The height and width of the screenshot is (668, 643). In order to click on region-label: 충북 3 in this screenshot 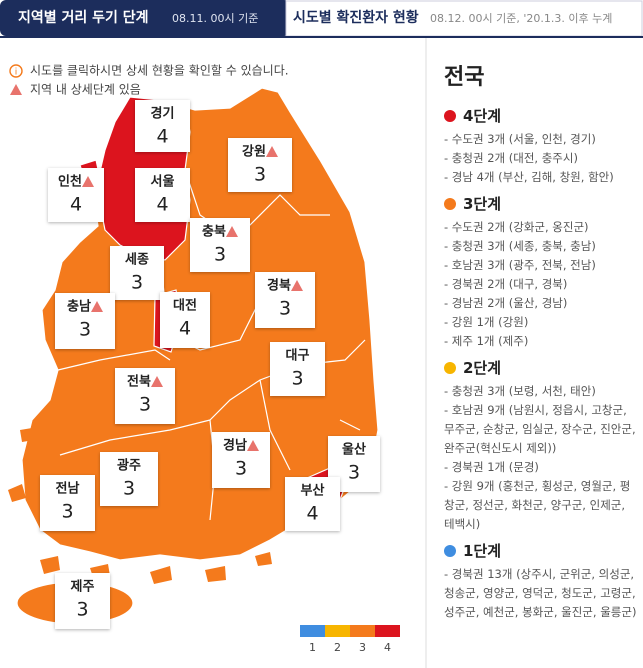, I will do `click(220, 245)`.